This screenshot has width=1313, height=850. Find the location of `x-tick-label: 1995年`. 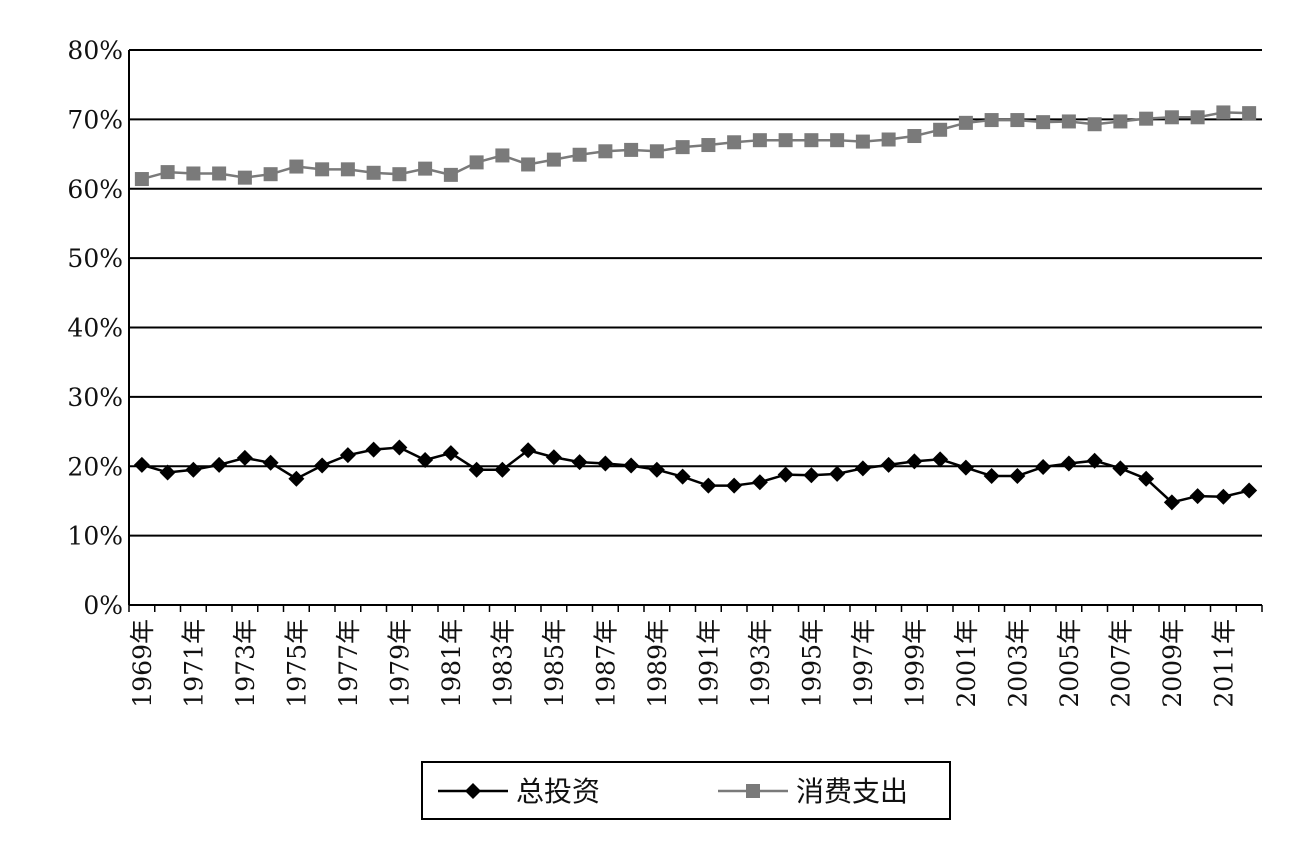

x-tick-label: 1995年 is located at coordinates (811, 663).